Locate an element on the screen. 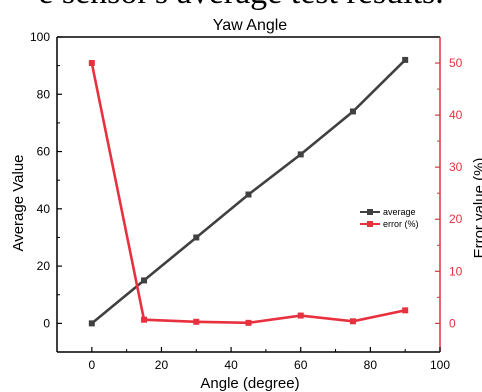 The image size is (482, 392). x-tick-label: 40 is located at coordinates (231, 365).